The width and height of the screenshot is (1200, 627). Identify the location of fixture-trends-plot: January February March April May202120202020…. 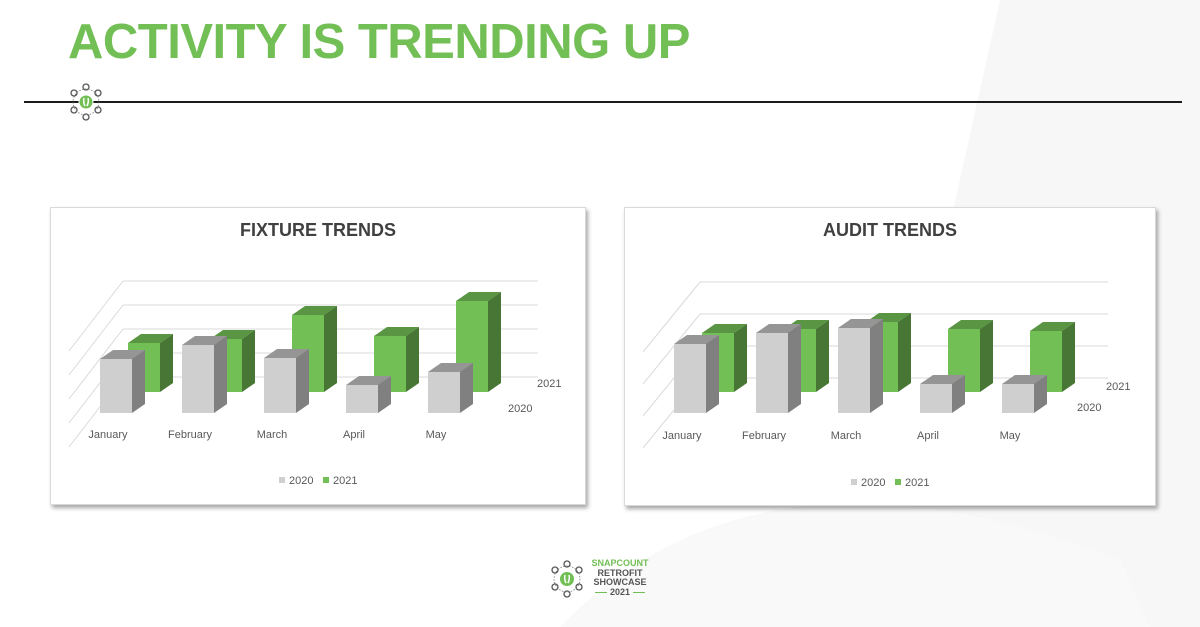
(314, 383).